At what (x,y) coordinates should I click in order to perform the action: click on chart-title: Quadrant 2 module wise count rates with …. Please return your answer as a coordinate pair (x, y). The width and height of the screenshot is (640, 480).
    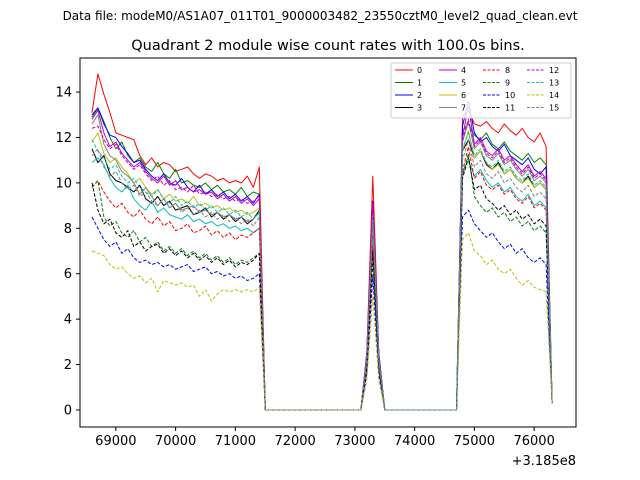
    Looking at the image, I should click on (328, 46).